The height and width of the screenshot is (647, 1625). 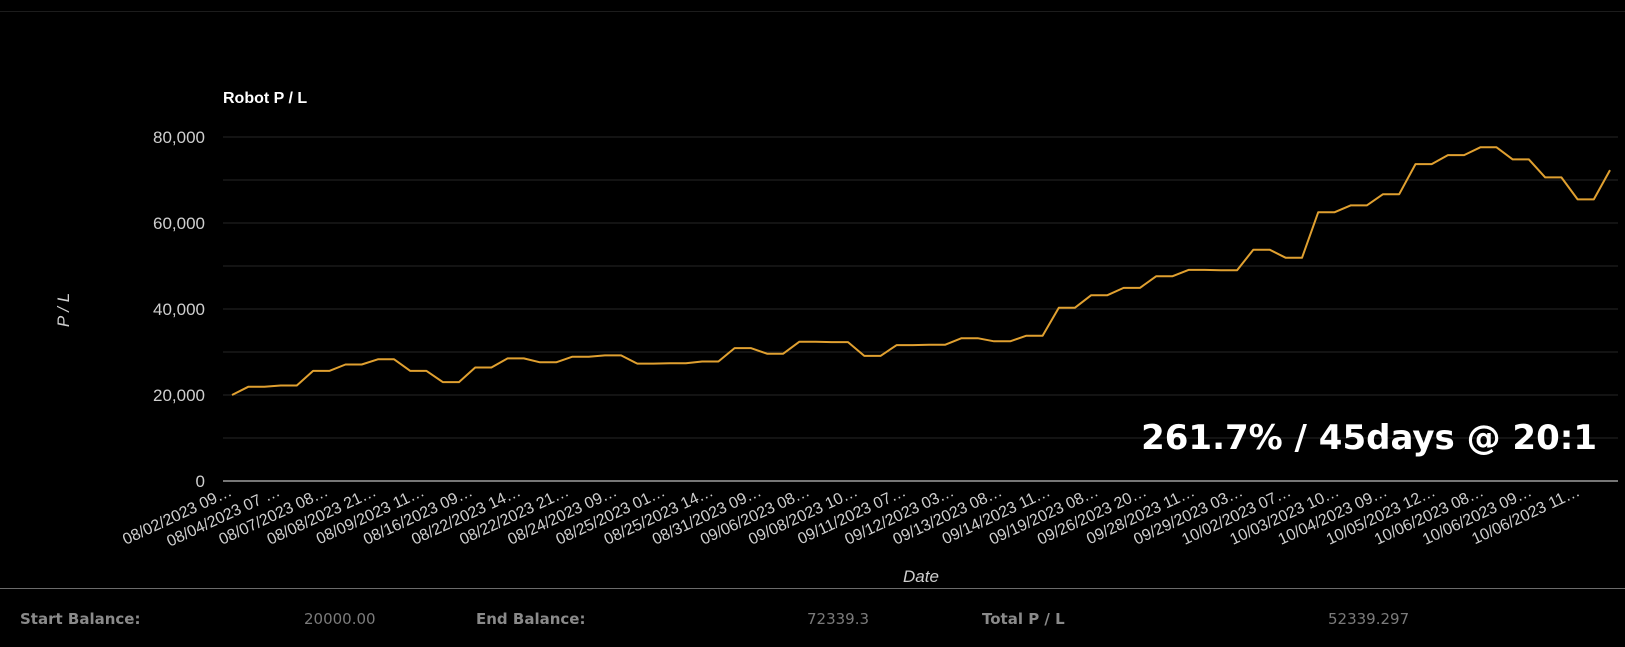 I want to click on x-axis-label: Date, so click(x=921, y=576).